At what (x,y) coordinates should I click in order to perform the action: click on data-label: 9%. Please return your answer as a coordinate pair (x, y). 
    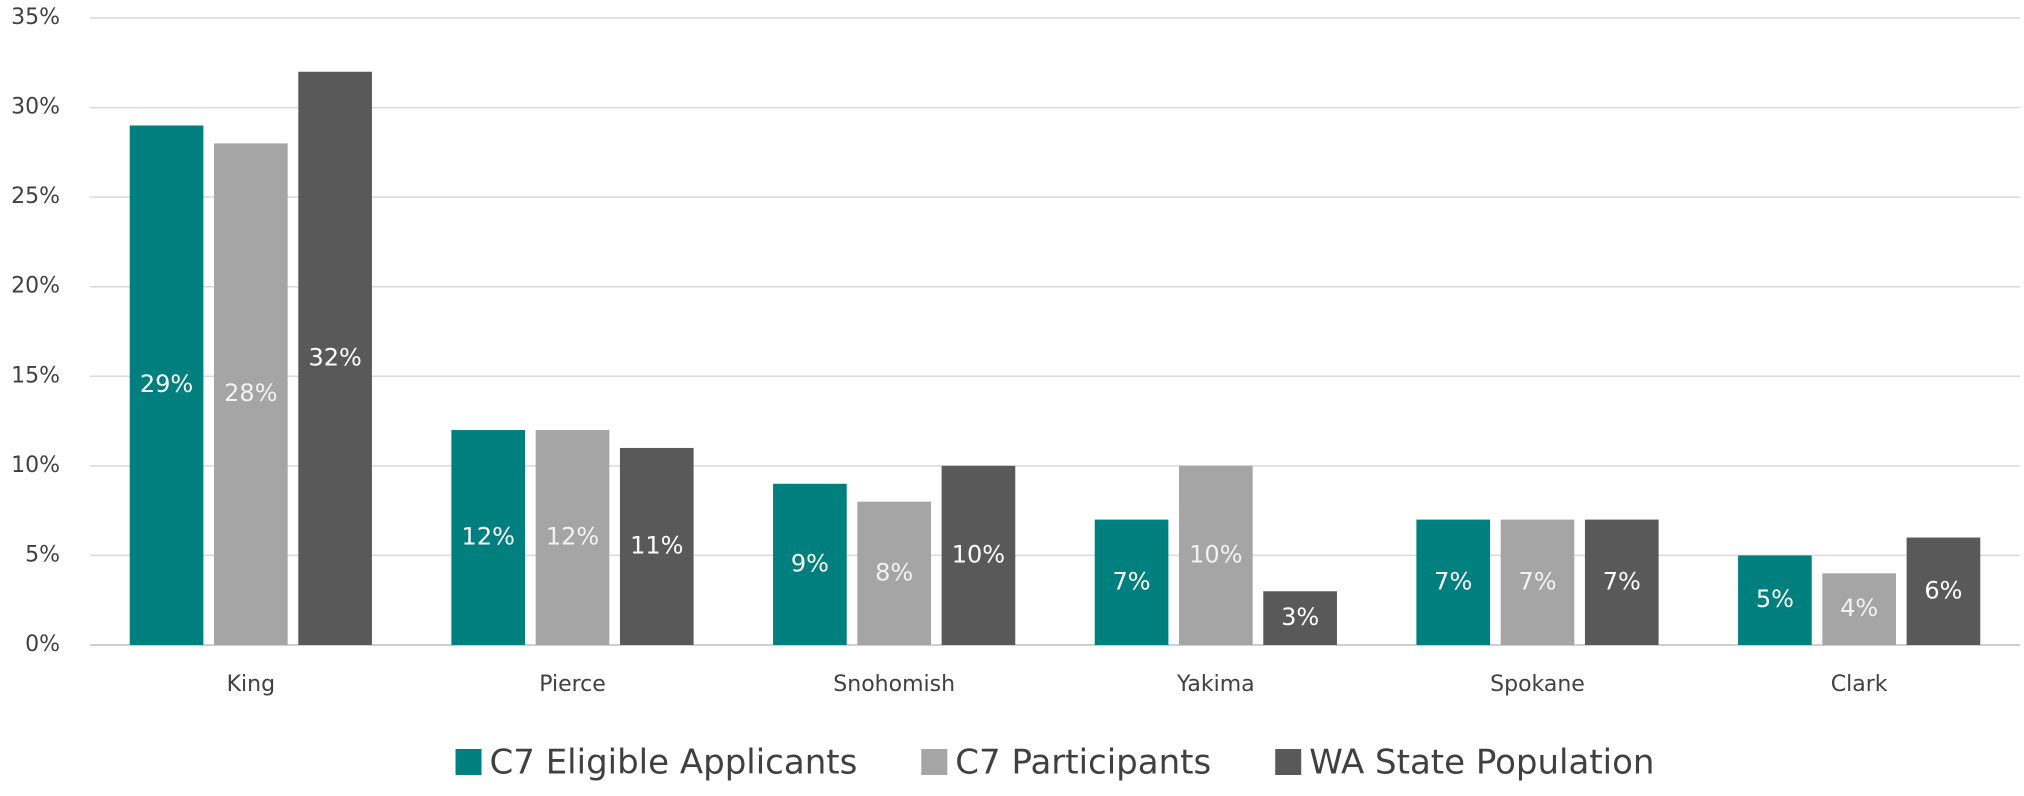
    Looking at the image, I should click on (810, 563).